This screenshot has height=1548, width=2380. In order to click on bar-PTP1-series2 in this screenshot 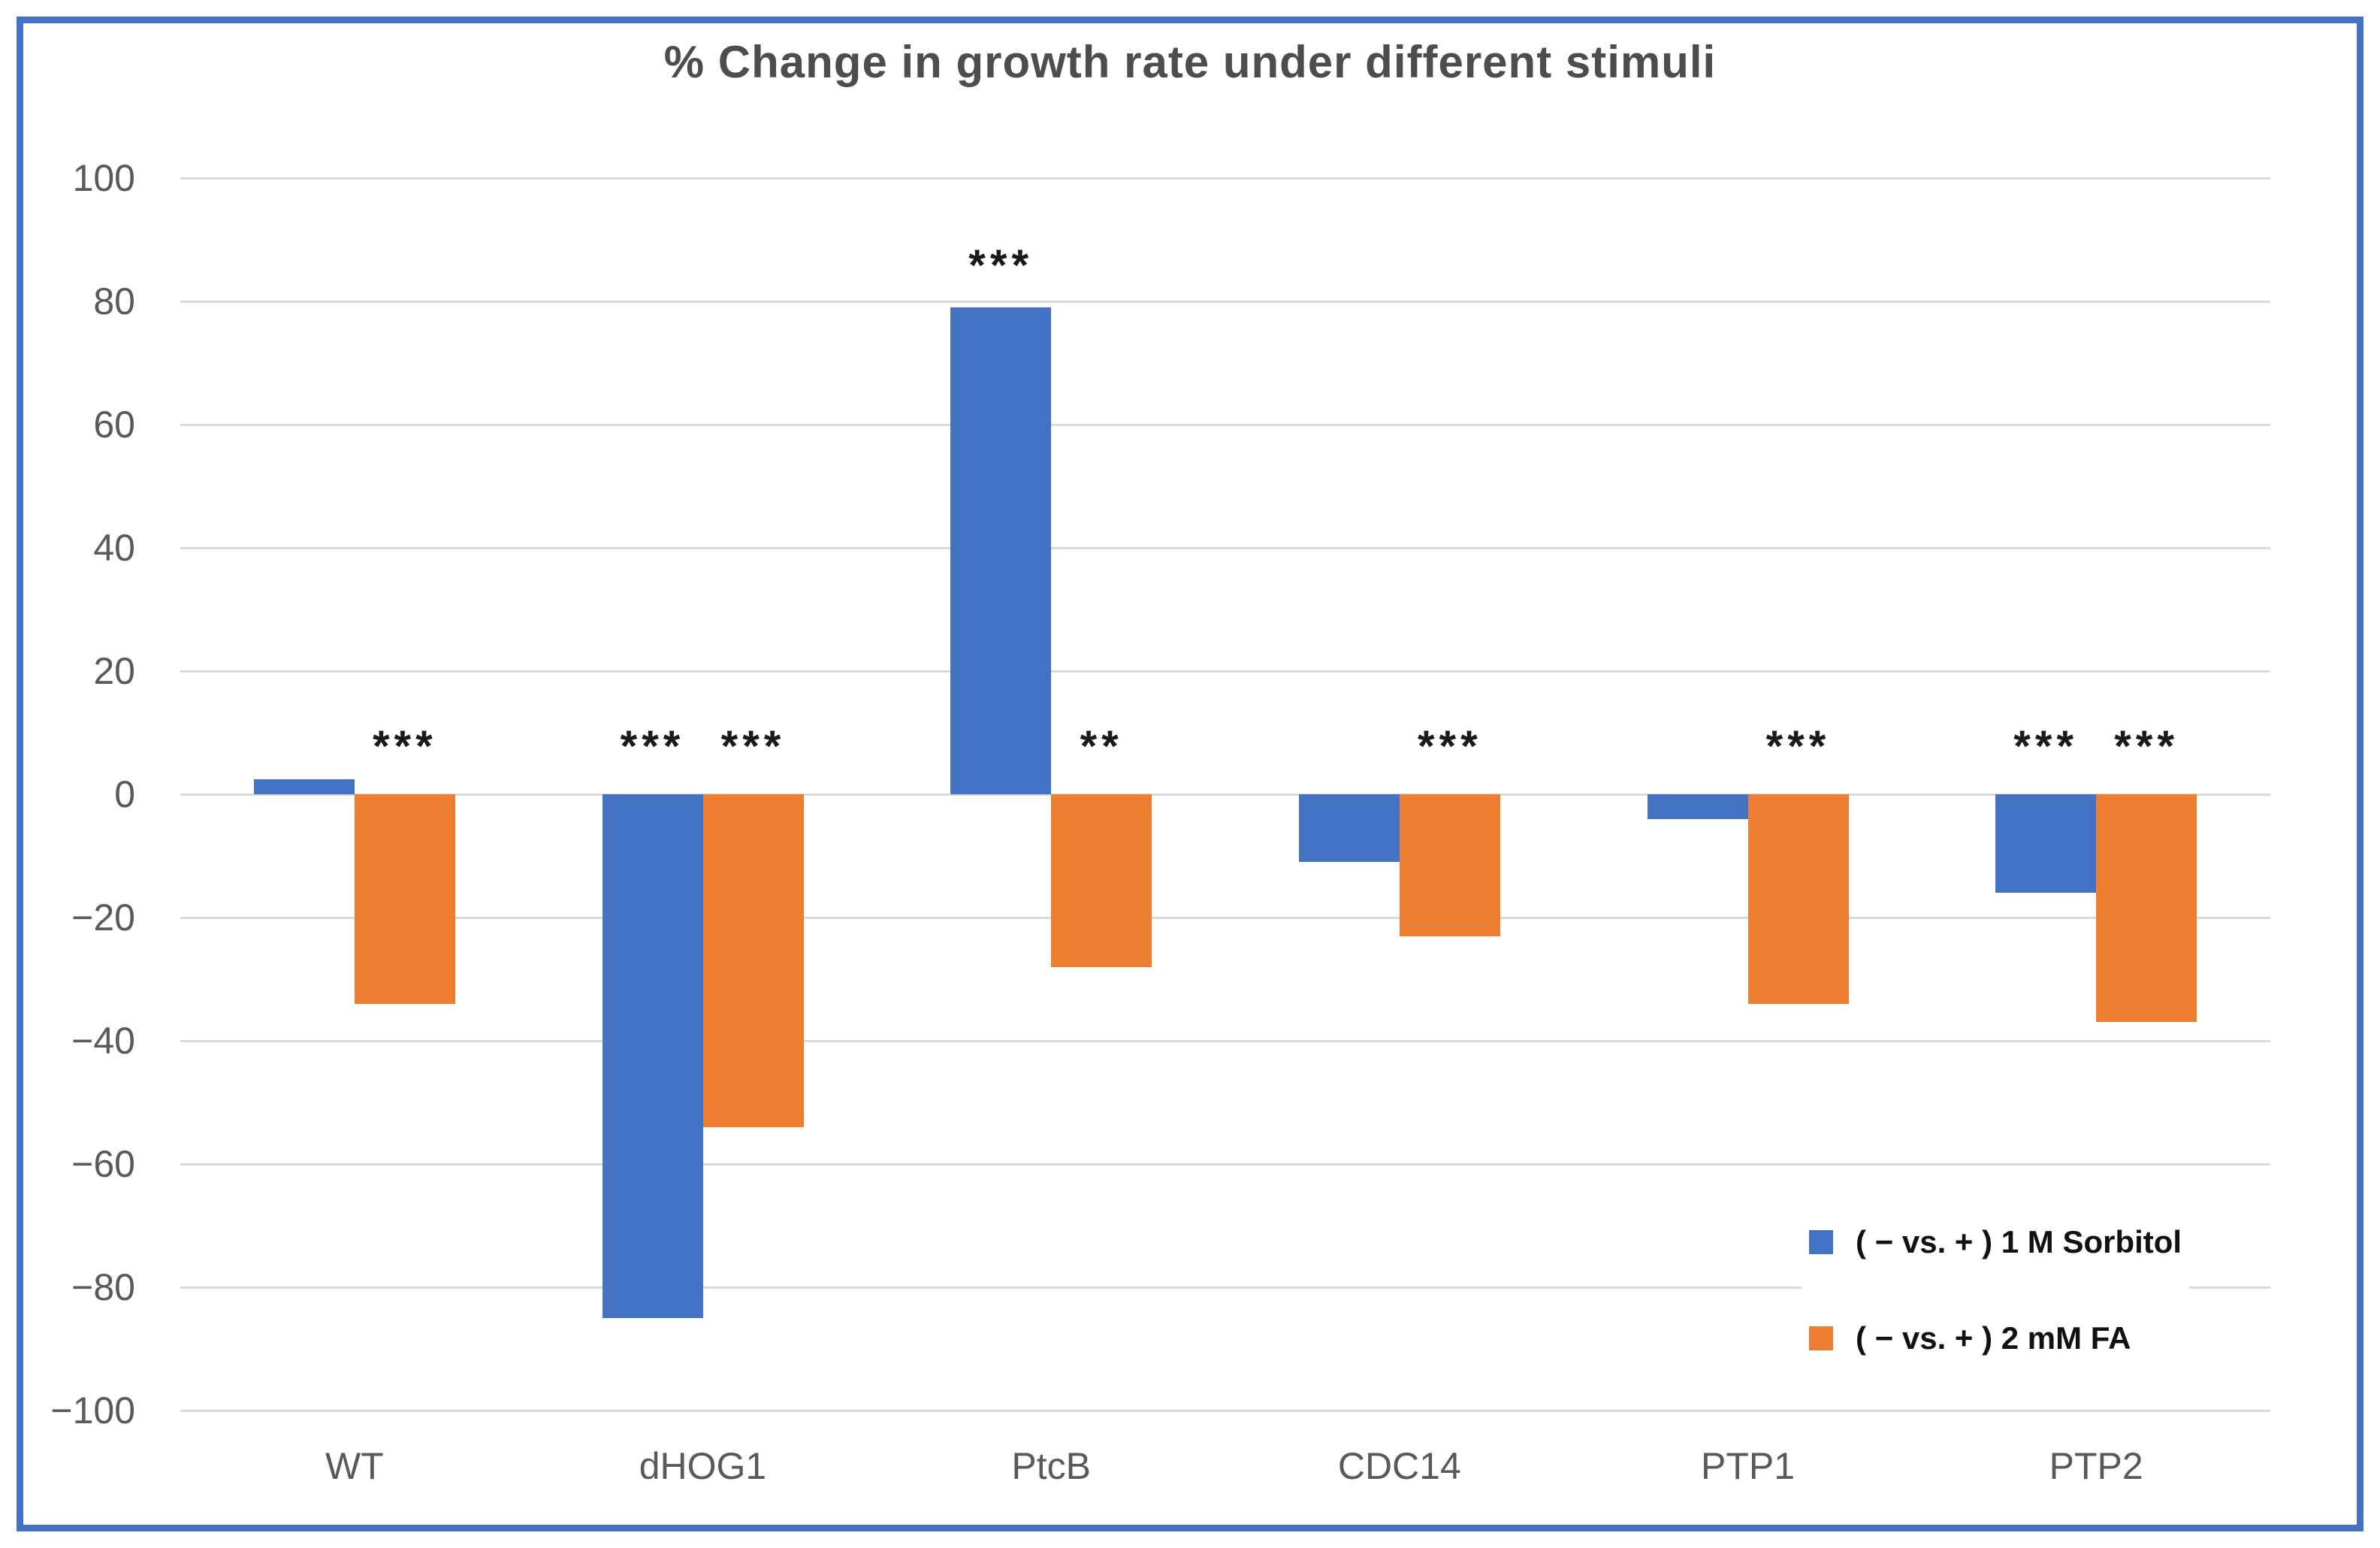, I will do `click(1798, 899)`.